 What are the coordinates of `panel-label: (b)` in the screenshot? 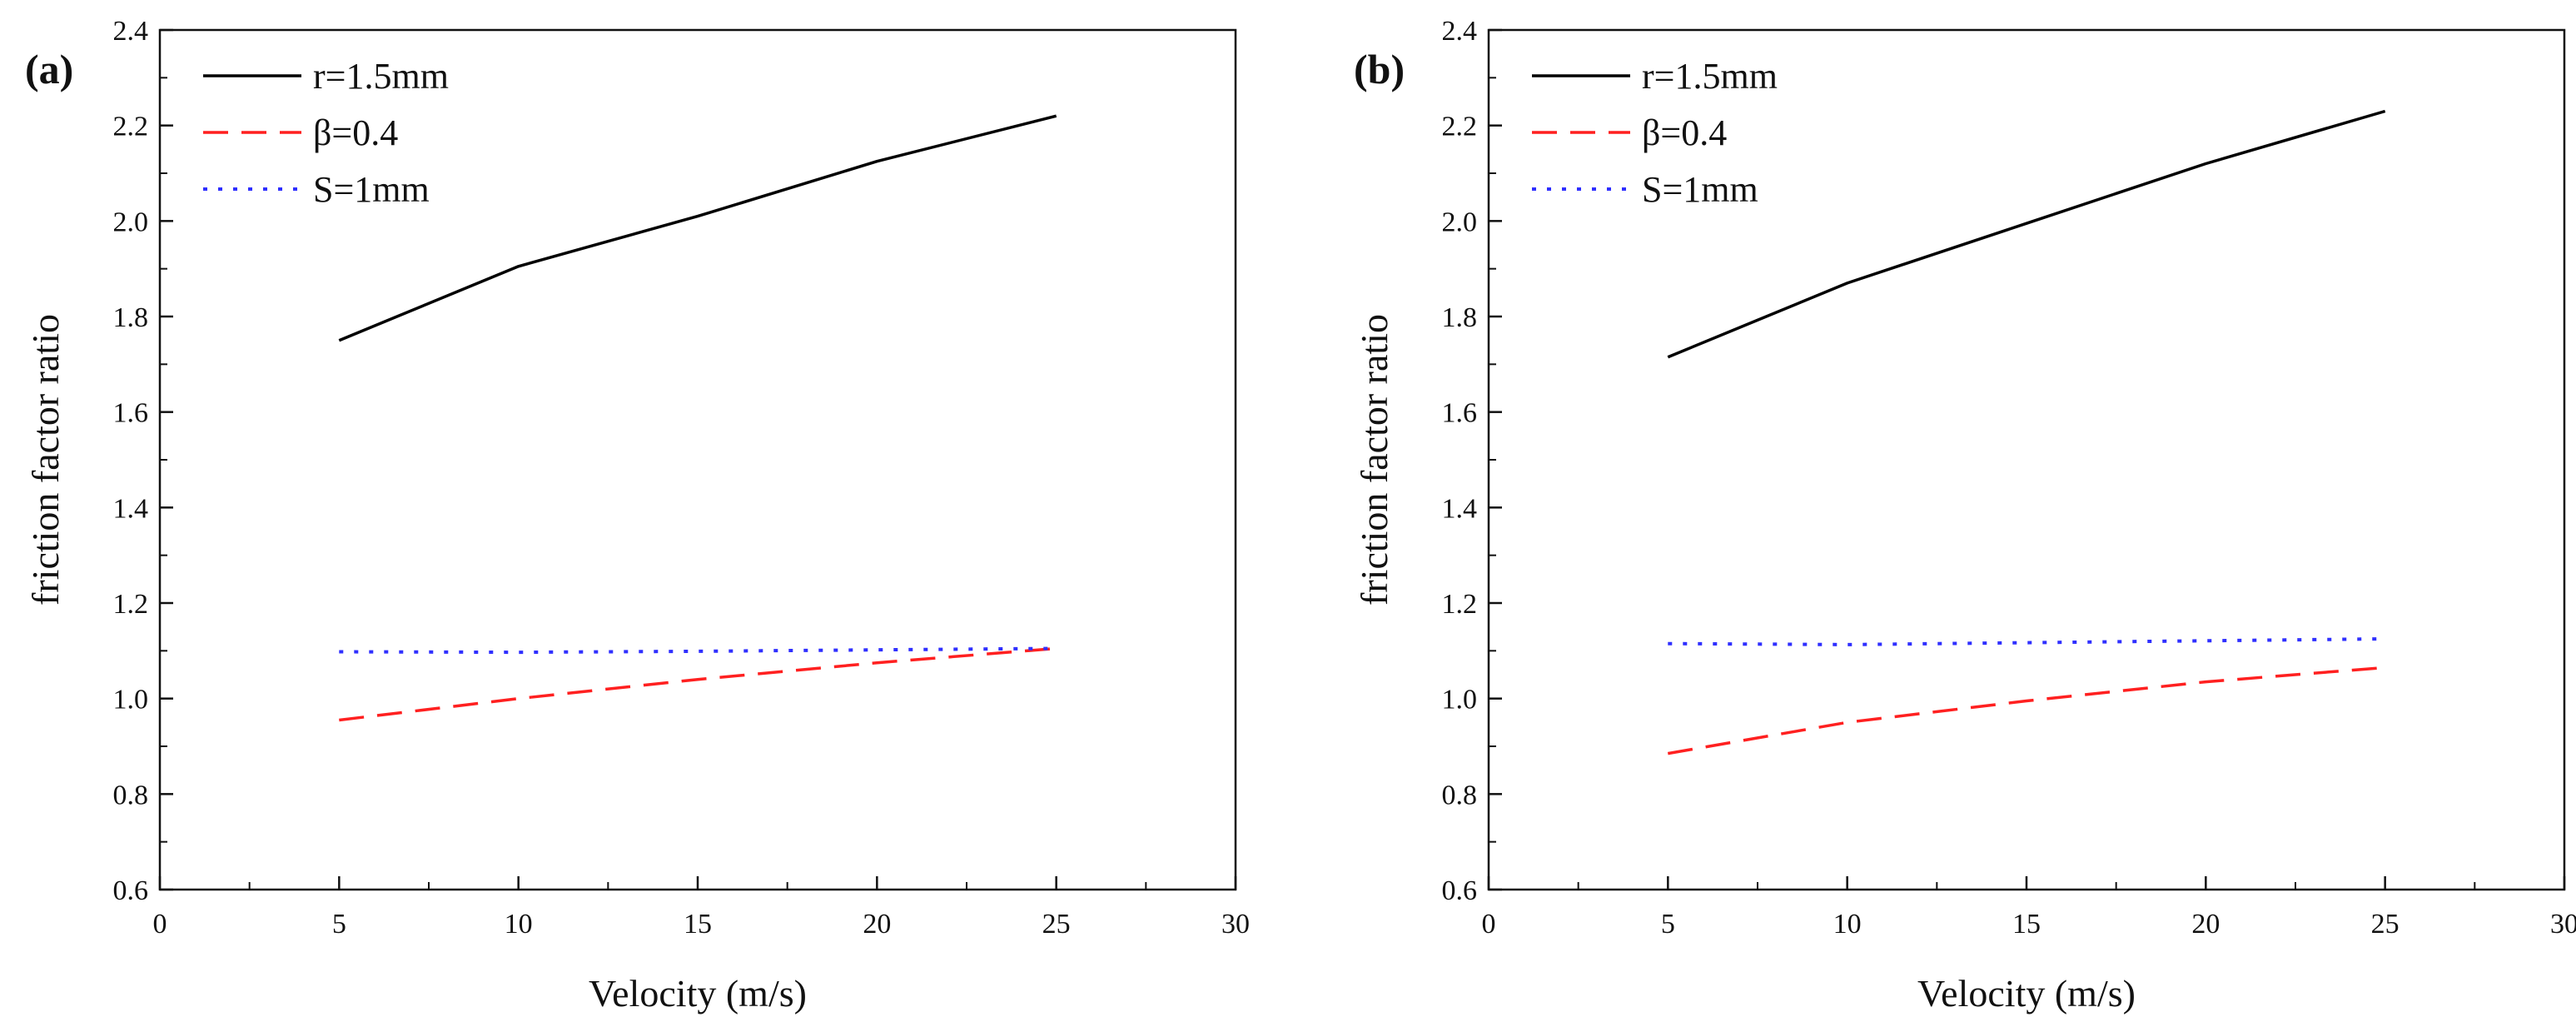 It's located at (1379, 69).